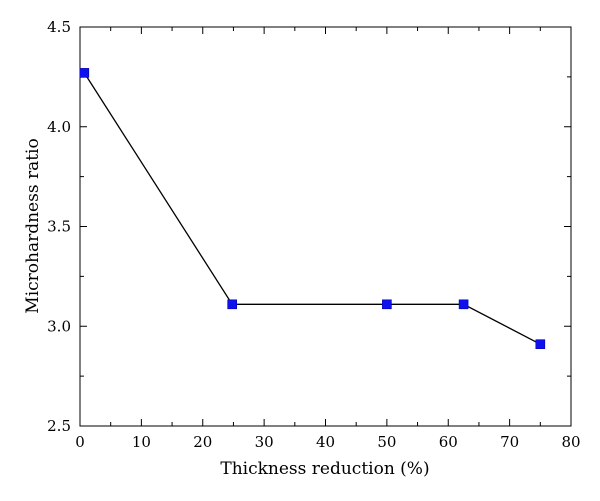  I want to click on x-tick-label: 70, so click(509, 442).